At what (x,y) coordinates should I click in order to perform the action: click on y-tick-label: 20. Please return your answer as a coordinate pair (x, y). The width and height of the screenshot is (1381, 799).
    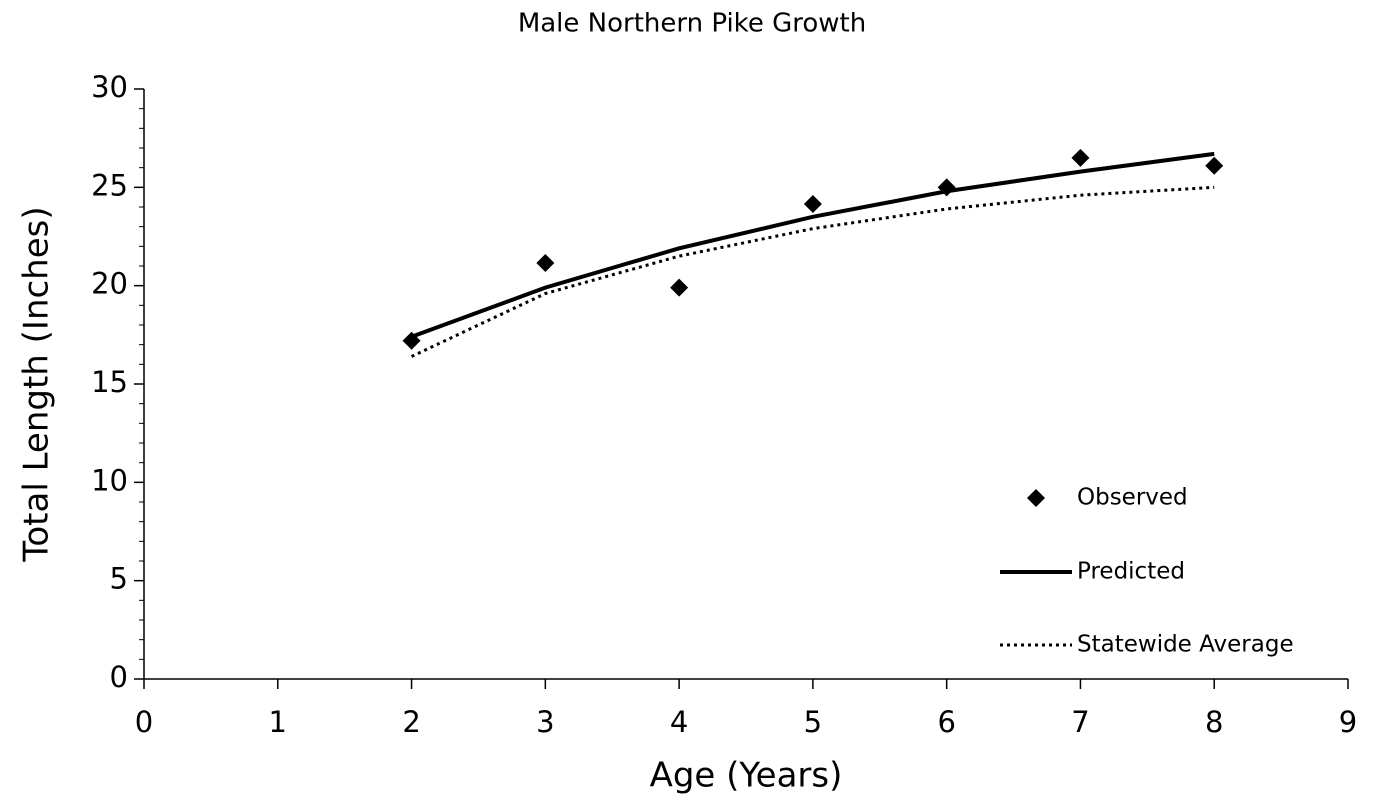
    Looking at the image, I should click on (109, 284).